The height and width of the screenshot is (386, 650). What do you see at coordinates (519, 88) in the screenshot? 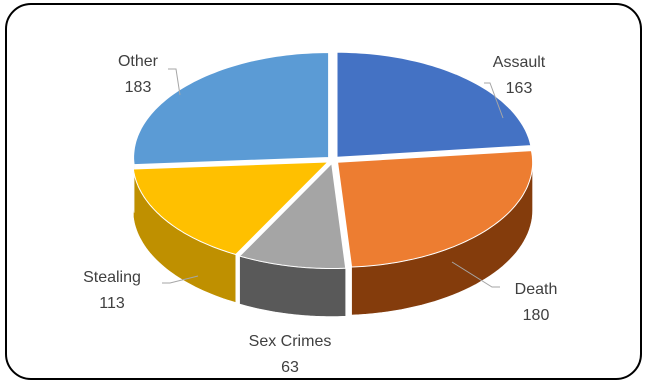
I see `data-label-assault-value: 163` at bounding box center [519, 88].